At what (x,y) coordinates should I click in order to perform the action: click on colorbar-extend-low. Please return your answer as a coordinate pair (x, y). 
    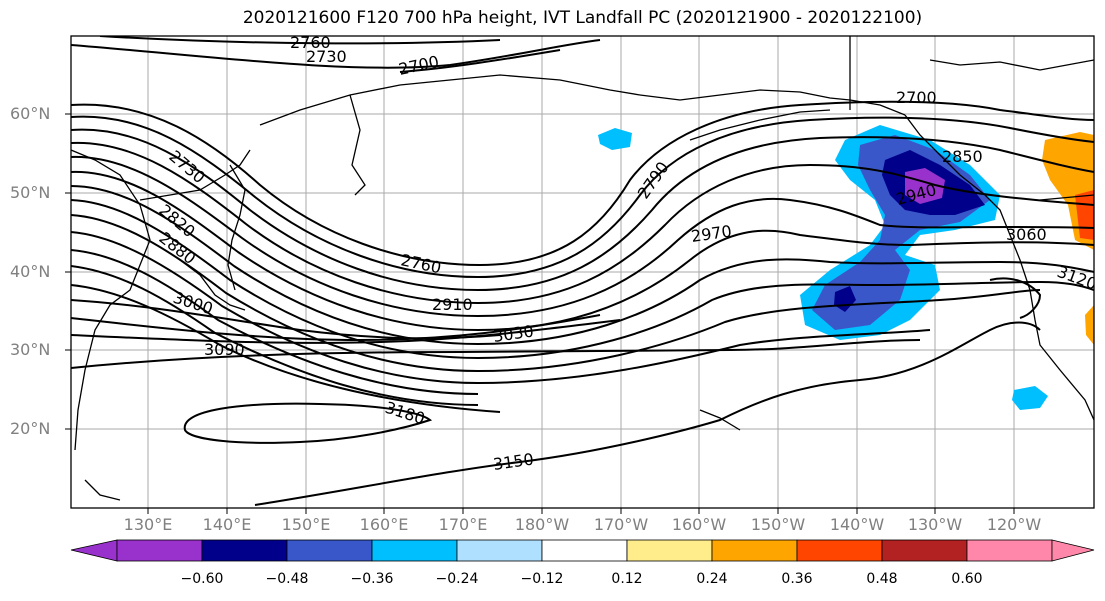
    Looking at the image, I should click on (94, 550).